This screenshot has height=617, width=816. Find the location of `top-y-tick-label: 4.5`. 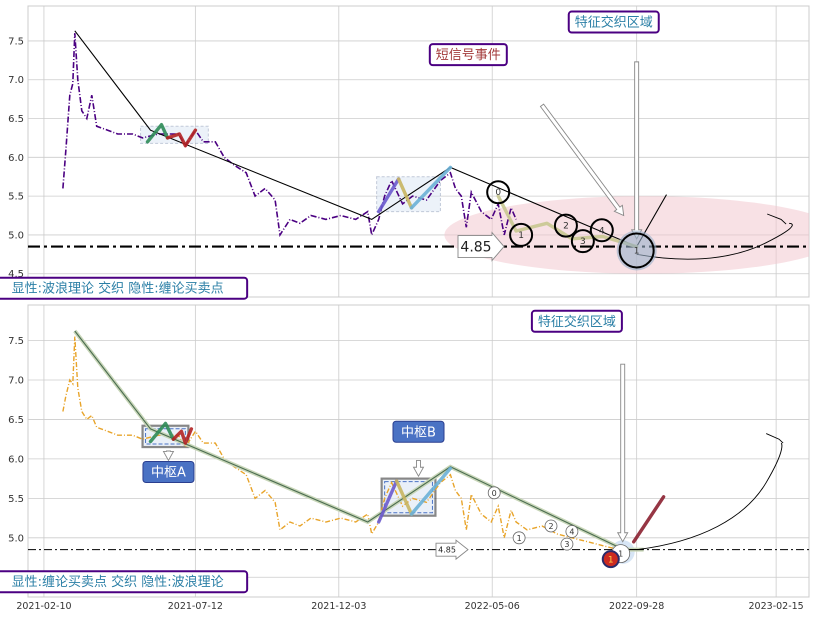

top-y-tick-label: 4.5 is located at coordinates (16, 274).